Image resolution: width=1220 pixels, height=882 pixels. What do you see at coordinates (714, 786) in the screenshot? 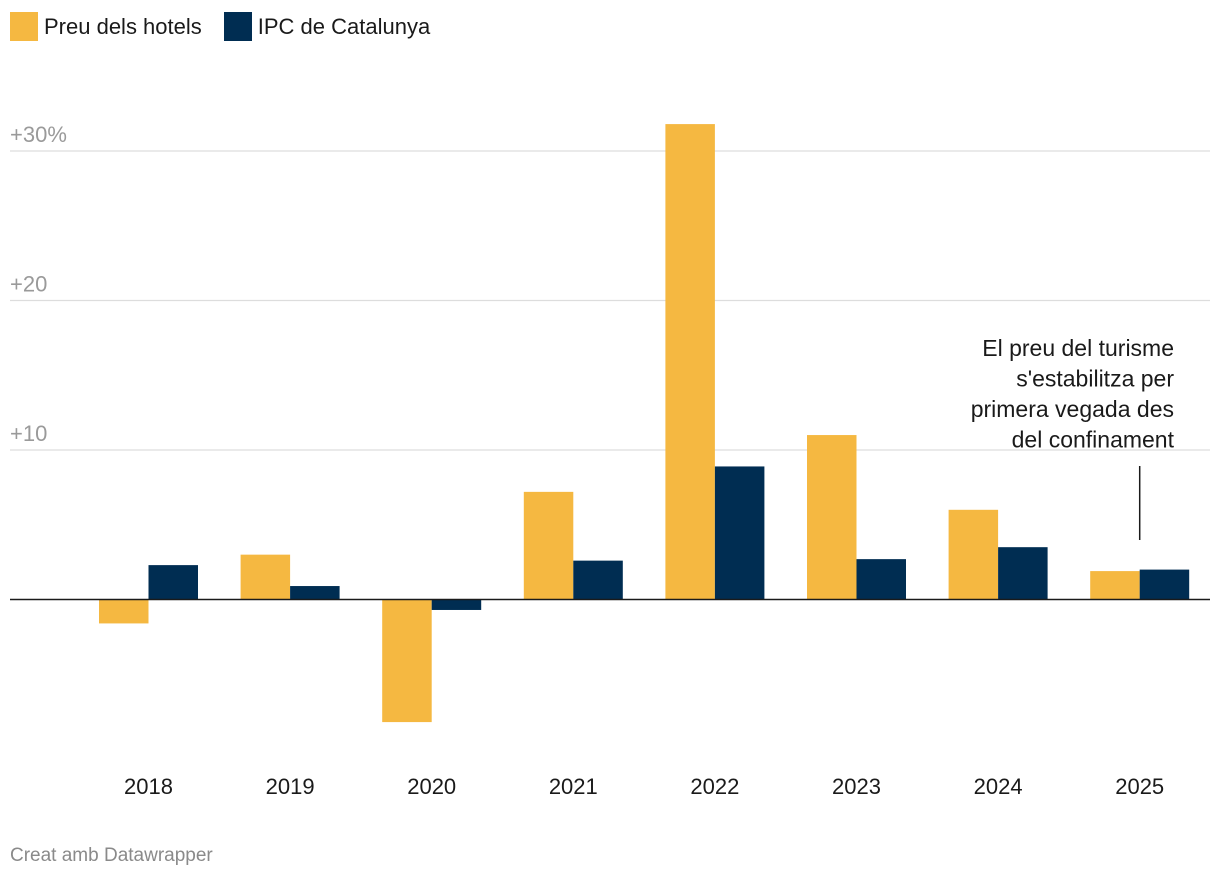
I see `x-tick-label-2022: 2022` at bounding box center [714, 786].